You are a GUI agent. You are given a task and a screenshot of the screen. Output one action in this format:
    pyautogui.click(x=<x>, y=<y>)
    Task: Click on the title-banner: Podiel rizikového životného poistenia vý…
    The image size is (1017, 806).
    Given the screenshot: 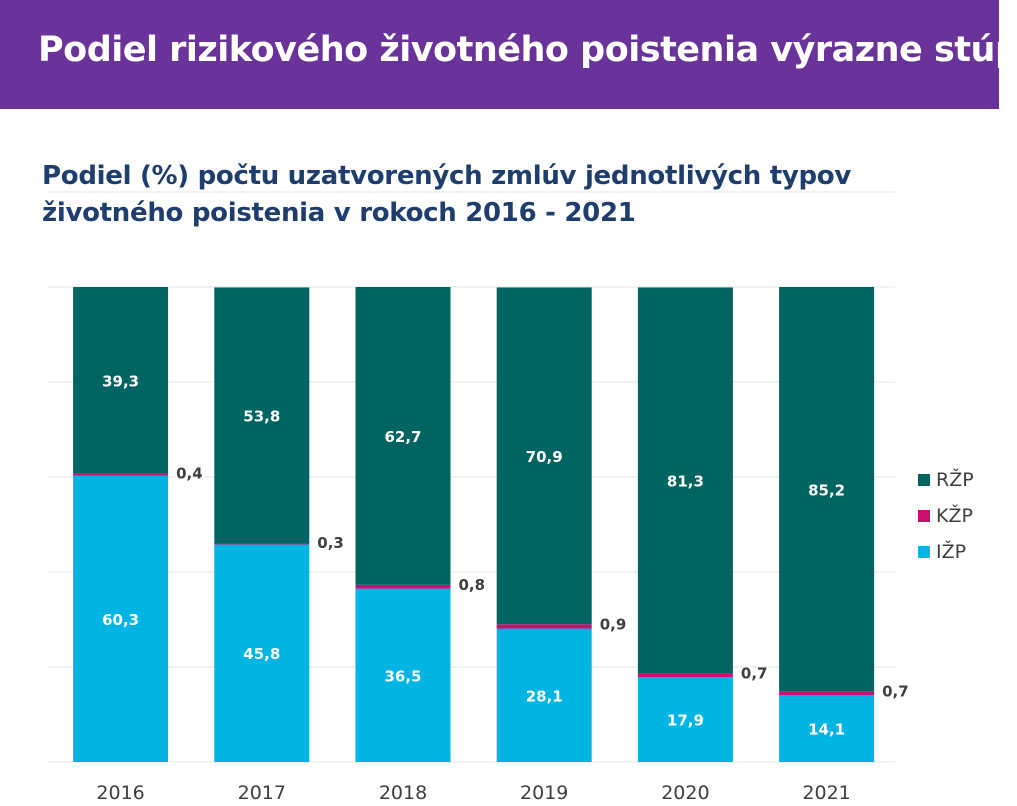 What is the action you would take?
    pyautogui.click(x=508, y=54)
    